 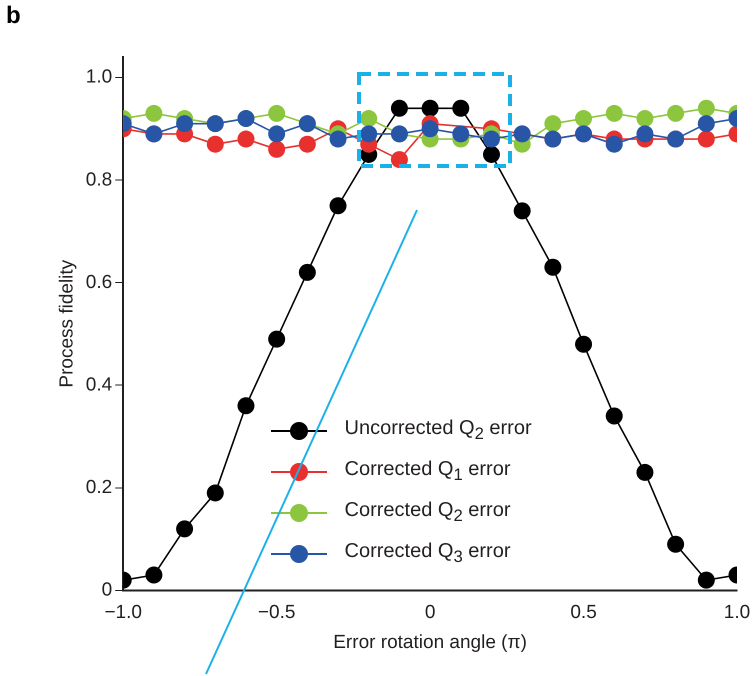 What do you see at coordinates (438, 430) in the screenshot?
I see `legend-label: Uncorrected Q$_{2}$ error` at bounding box center [438, 430].